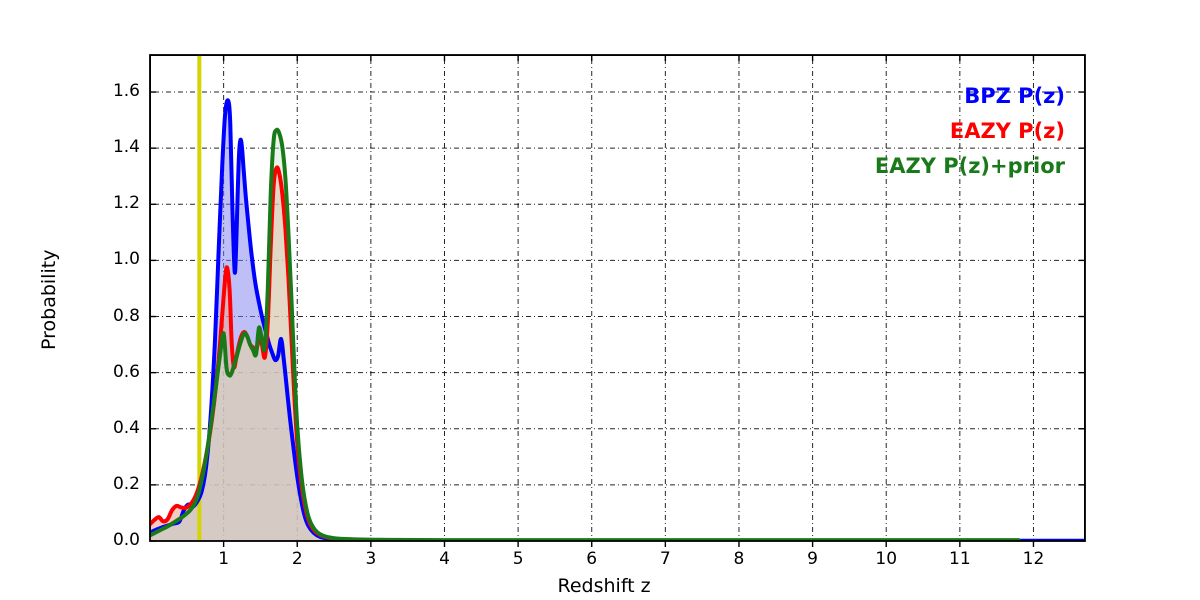 This screenshot has width=1200, height=600. I want to click on x-tick-label: 12, so click(1033, 559).